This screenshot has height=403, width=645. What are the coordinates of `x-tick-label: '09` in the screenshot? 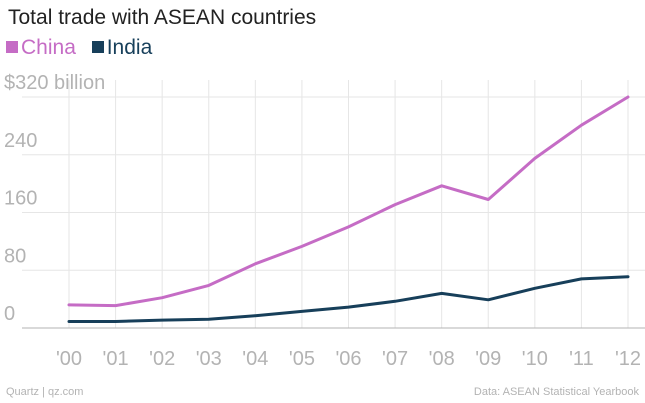 It's located at (488, 359).